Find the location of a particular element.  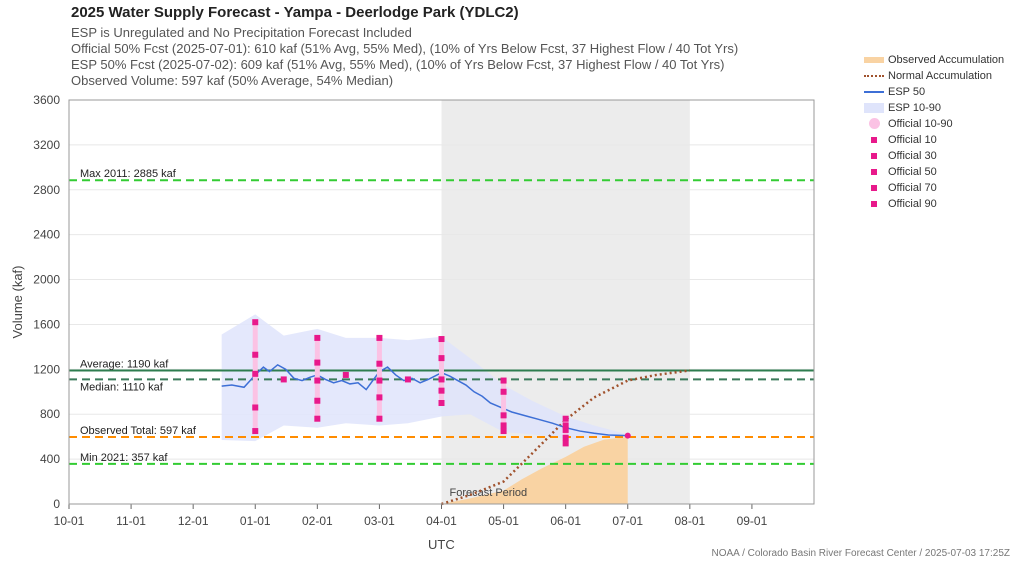

y-tick-label: 1600 is located at coordinates (46, 324).